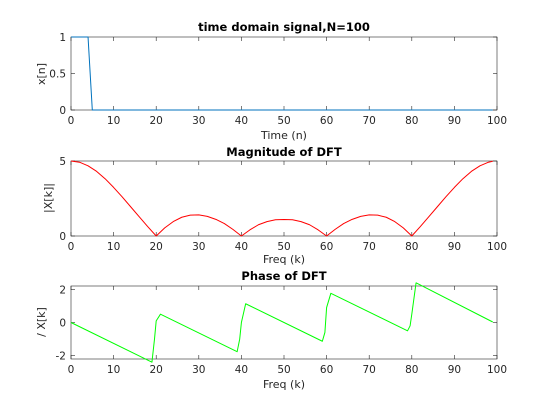 This screenshot has height=416, width=550. I want to click on y-tick-label: -2, so click(61, 357).